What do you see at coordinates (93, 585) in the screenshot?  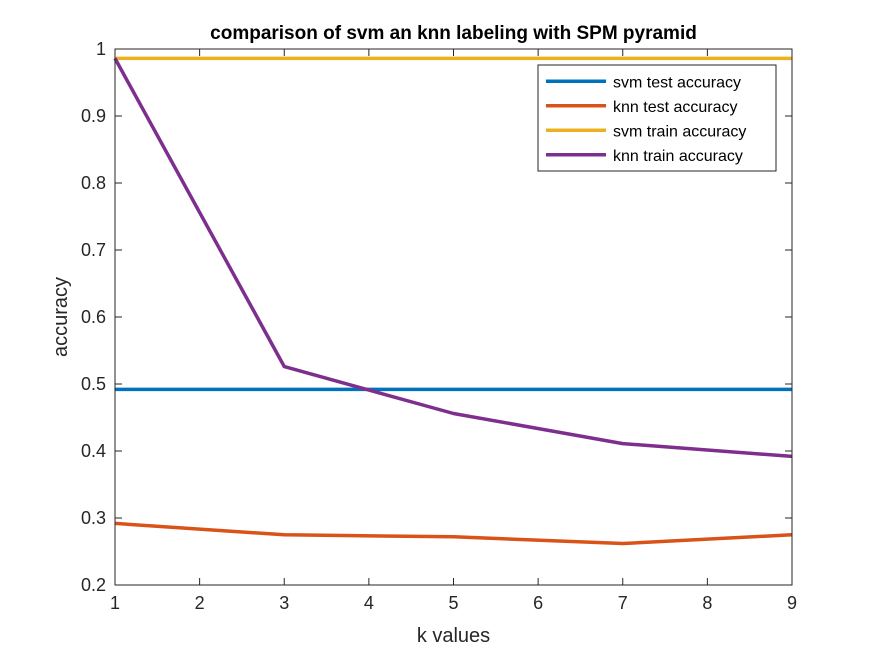 I see `y-tick-label: 0.2` at bounding box center [93, 585].